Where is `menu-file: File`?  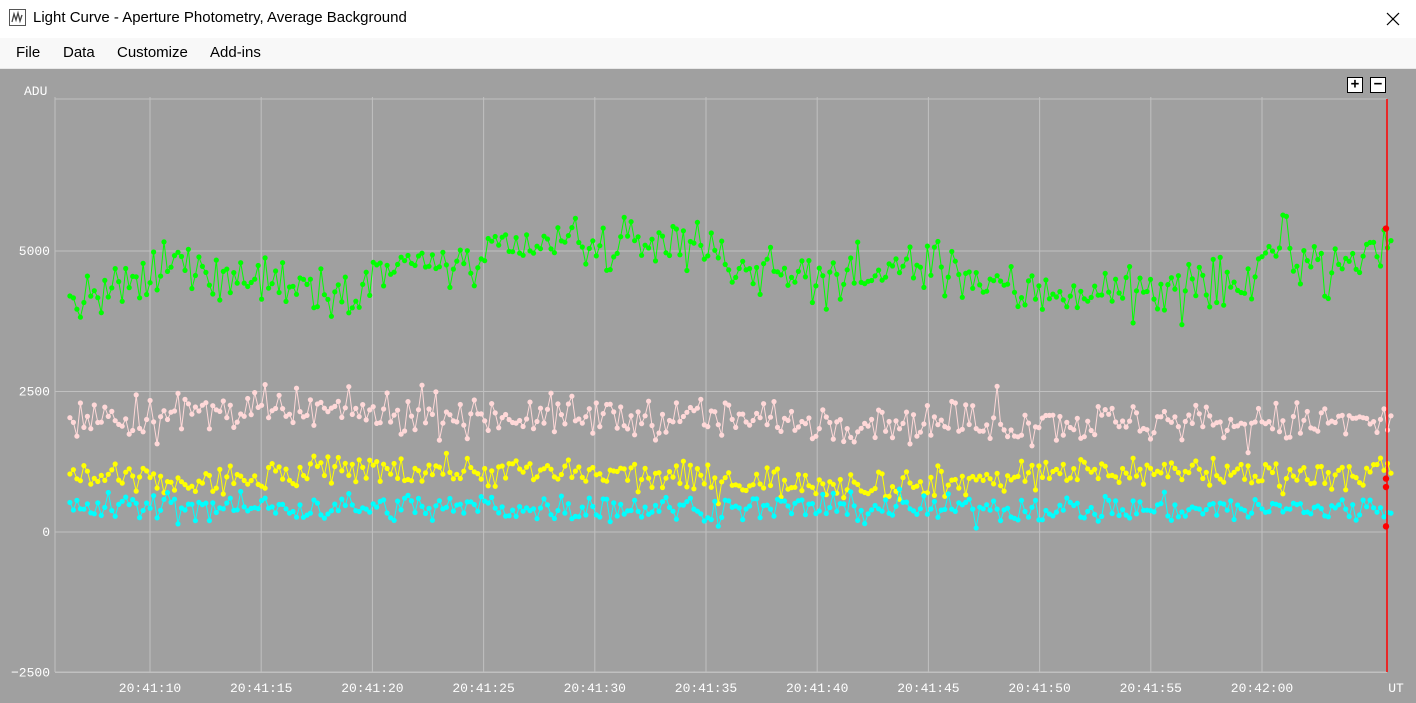
menu-file: File is located at coordinates (28, 52).